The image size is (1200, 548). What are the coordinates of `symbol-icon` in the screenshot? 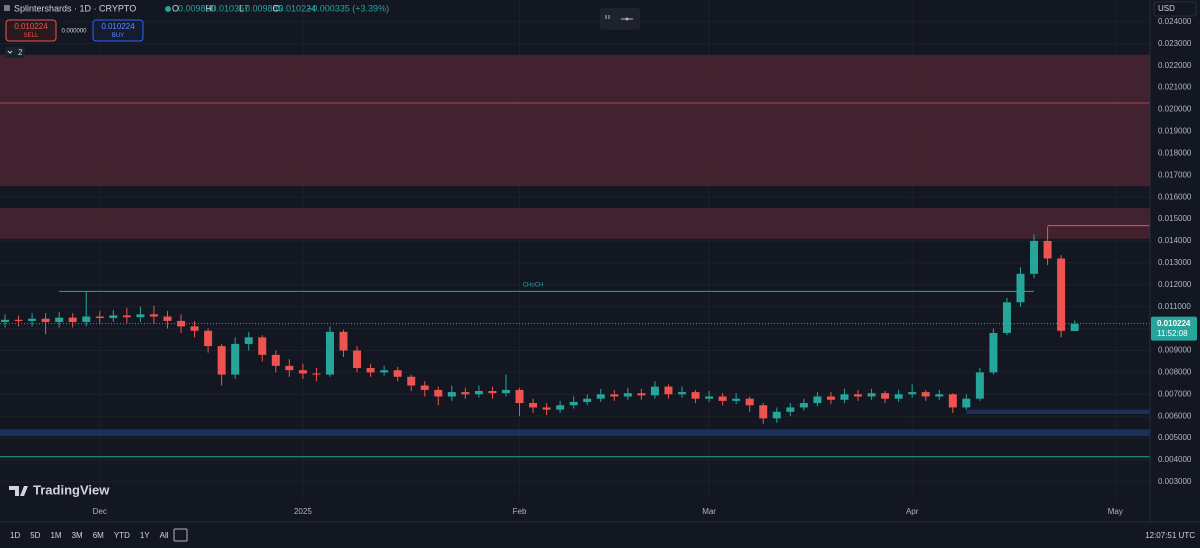 It's located at (7, 8).